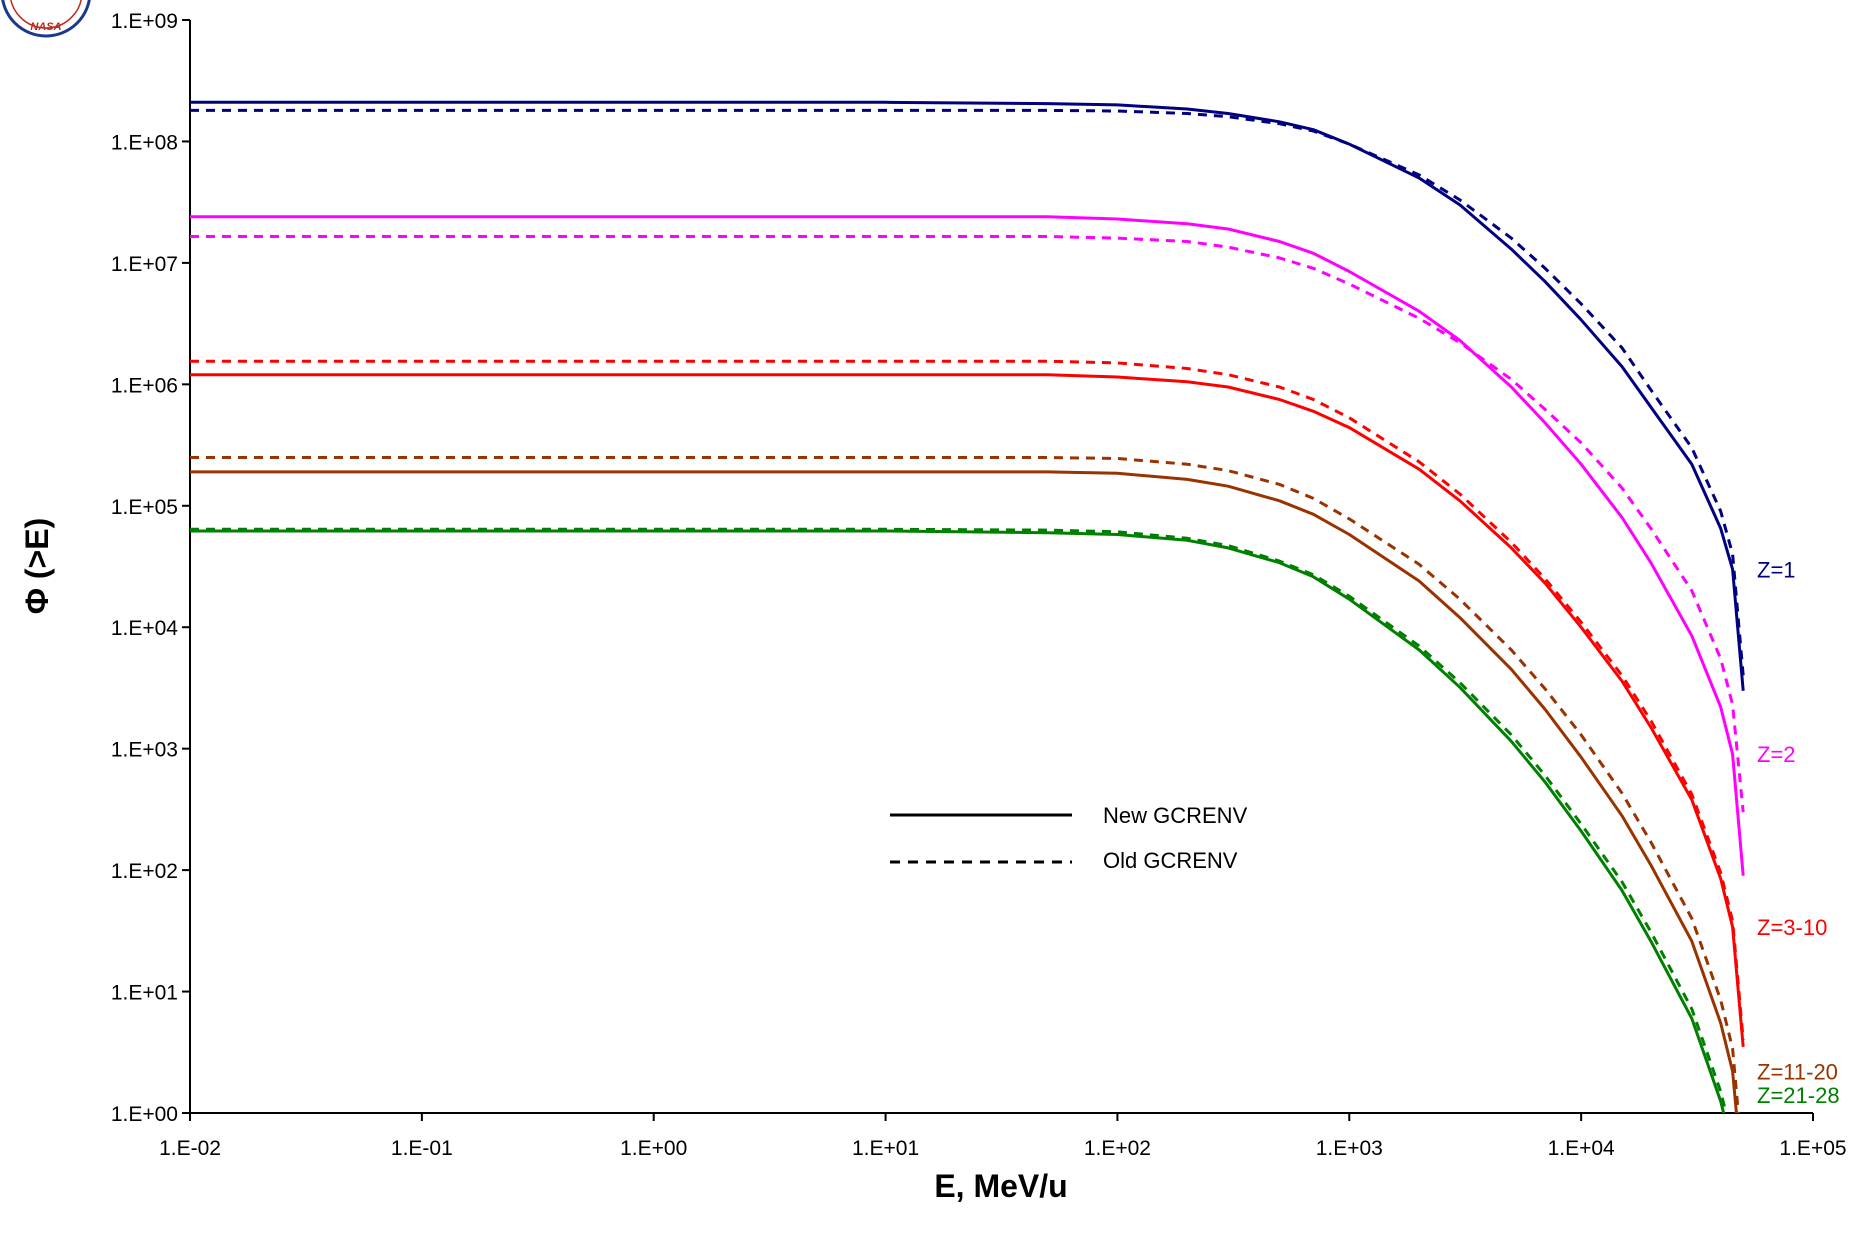 Image resolution: width=1865 pixels, height=1239 pixels. I want to click on y-tick-label: 1.E+07, so click(144, 264).